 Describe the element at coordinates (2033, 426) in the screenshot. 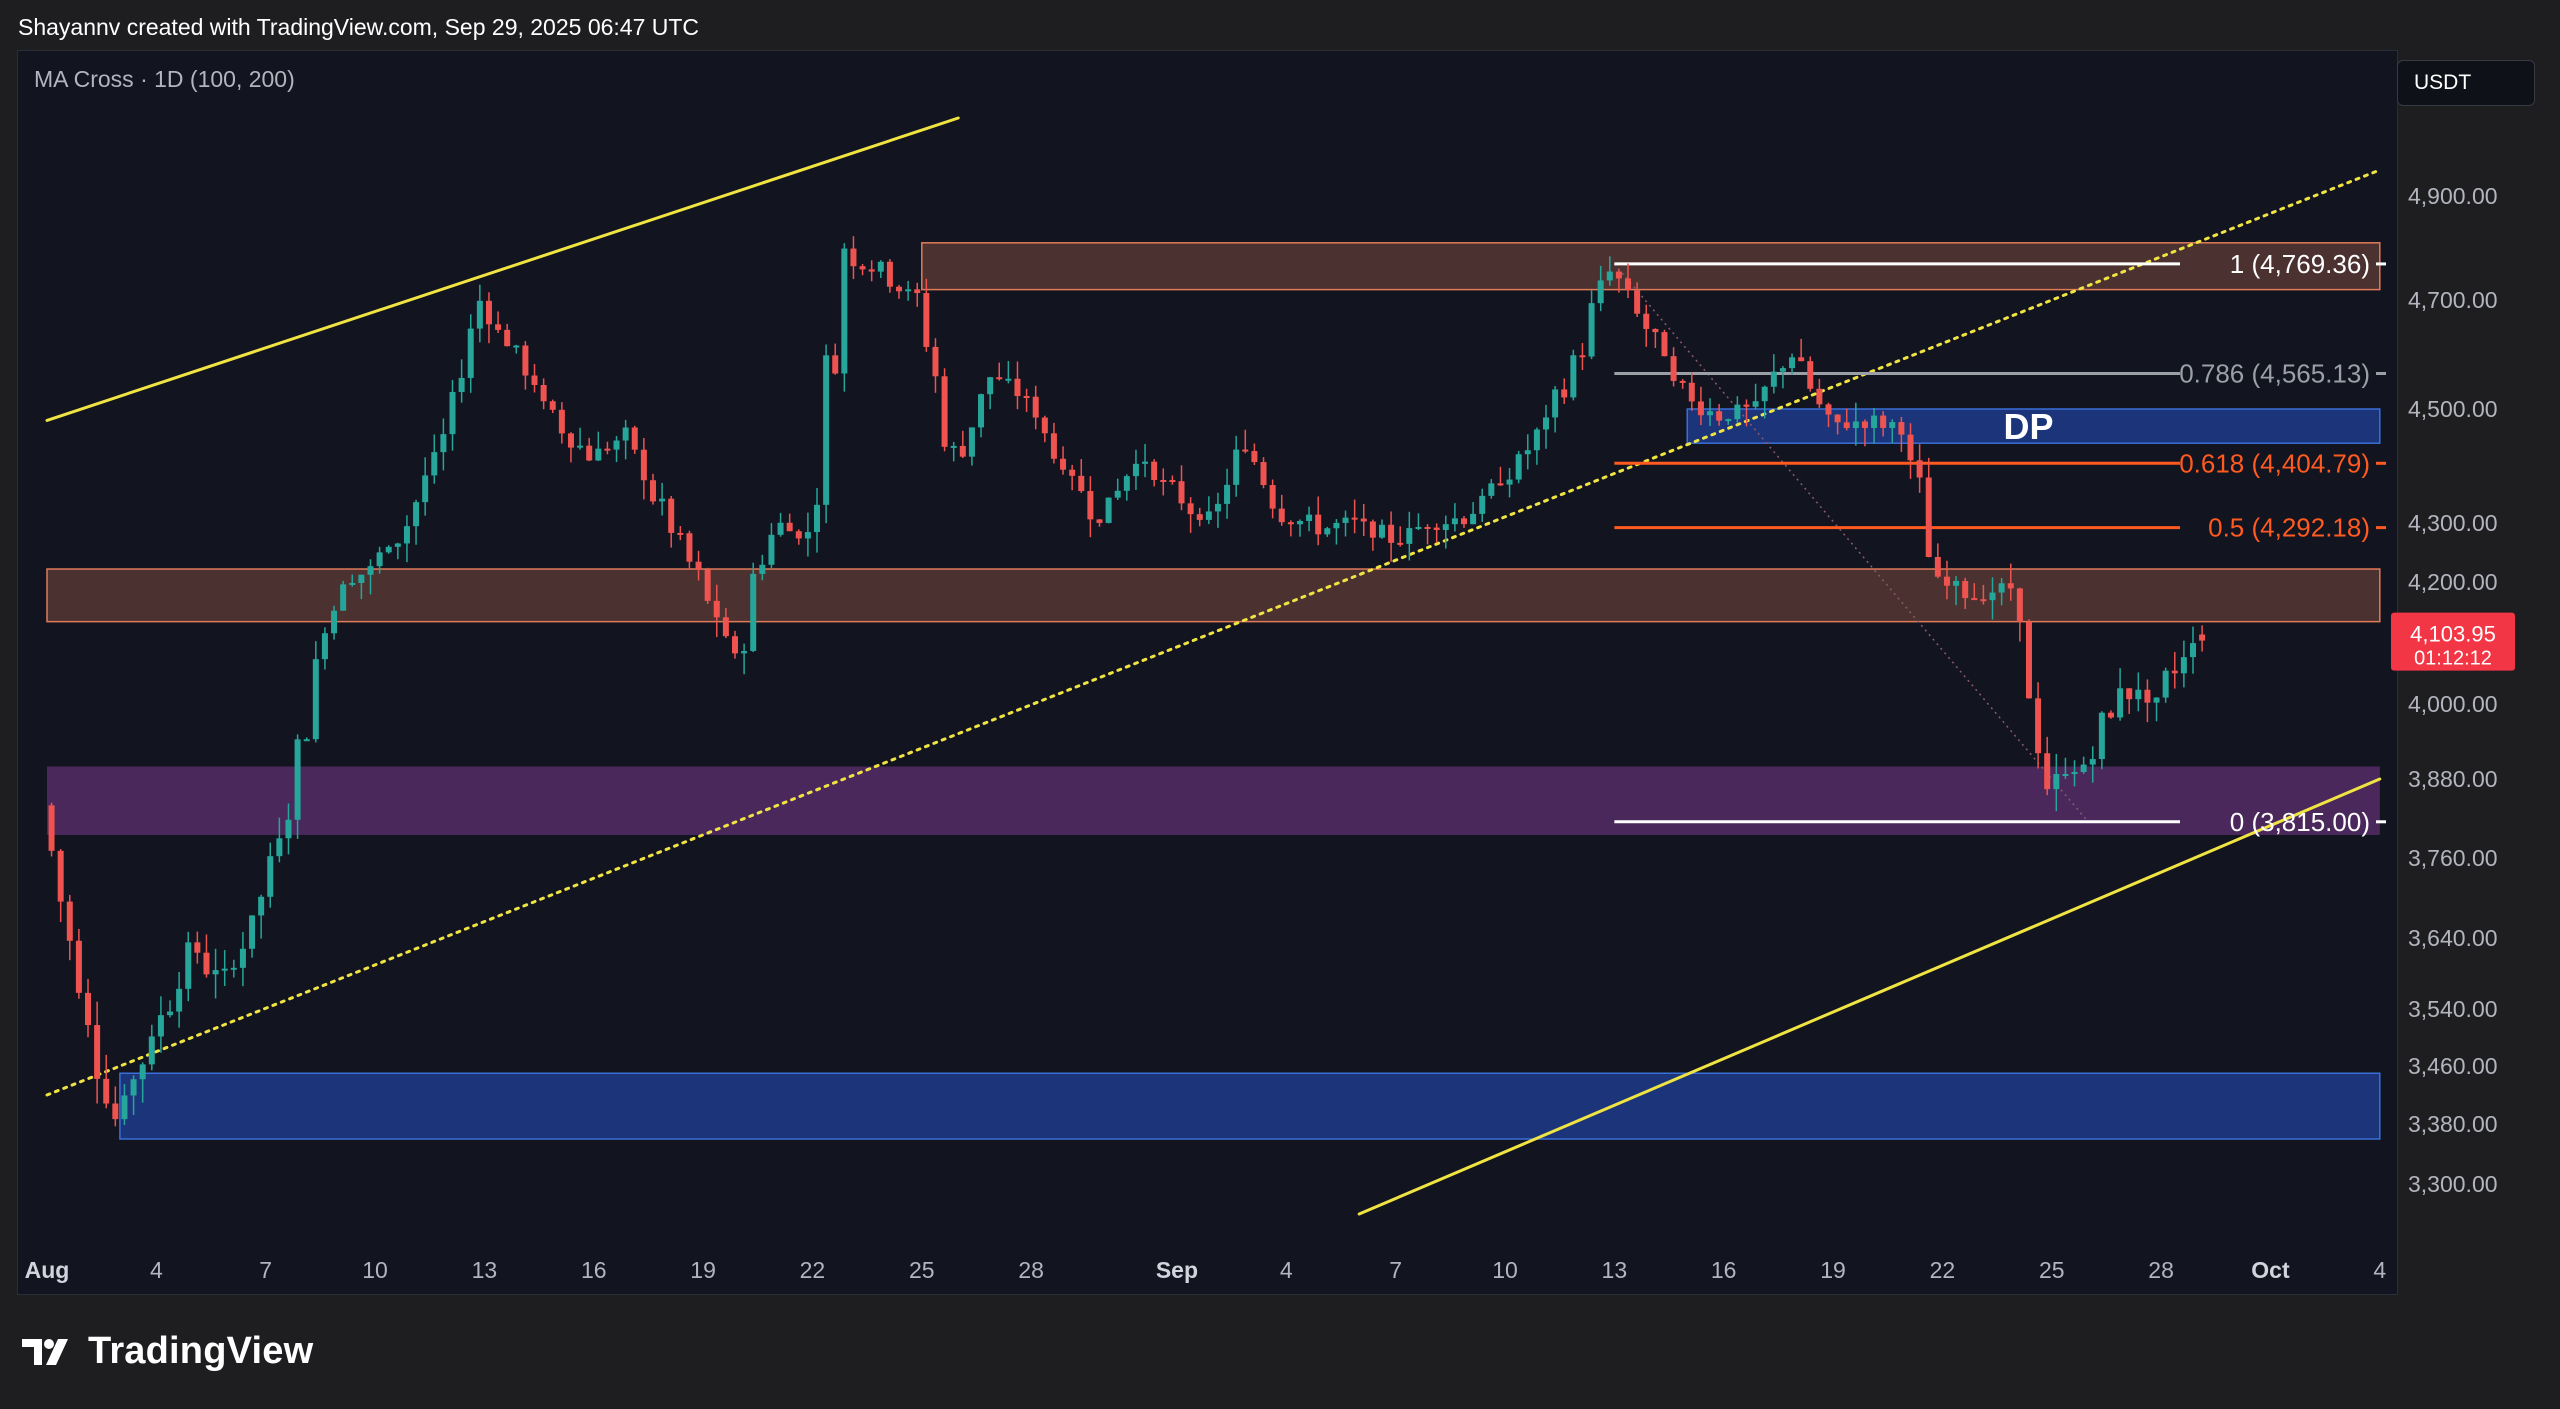

I see `zone-dp` at that location.